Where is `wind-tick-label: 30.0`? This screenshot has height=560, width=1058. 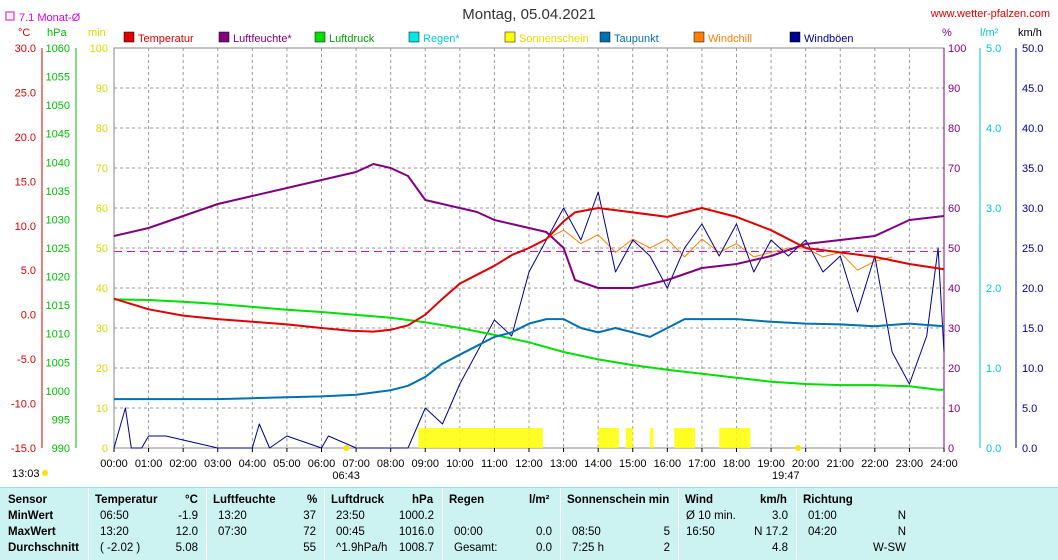
wind-tick-label: 30.0 is located at coordinates (1032, 209).